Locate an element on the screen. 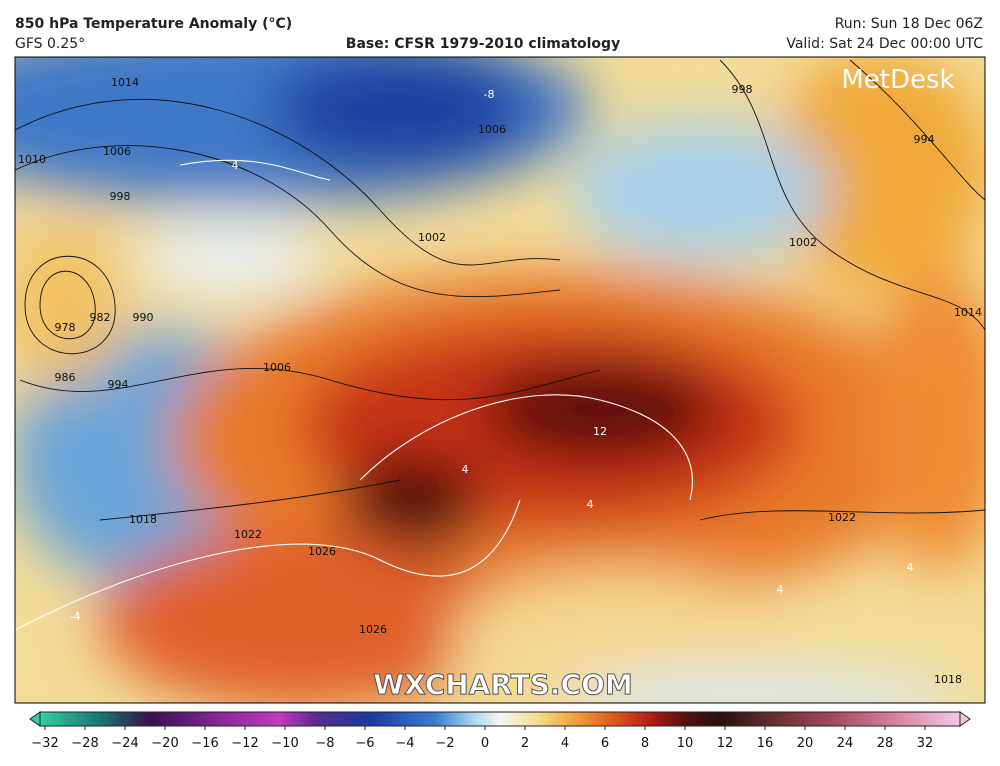 The width and height of the screenshot is (1000, 766). colorbar is located at coordinates (500, 719).